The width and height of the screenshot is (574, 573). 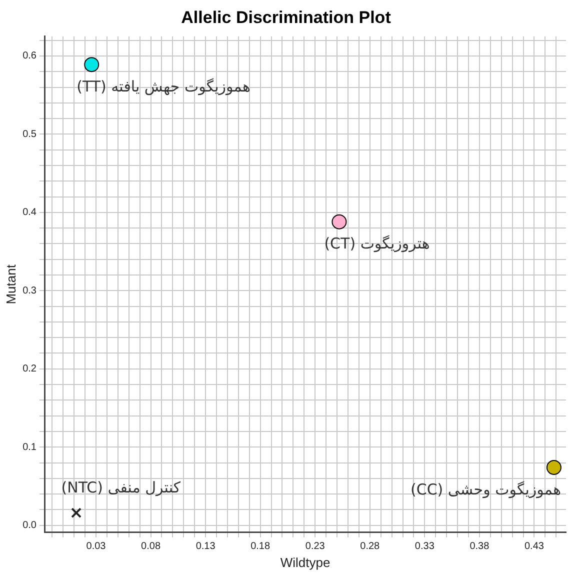 I want to click on y-tick-label: 0.2, so click(x=29, y=369).